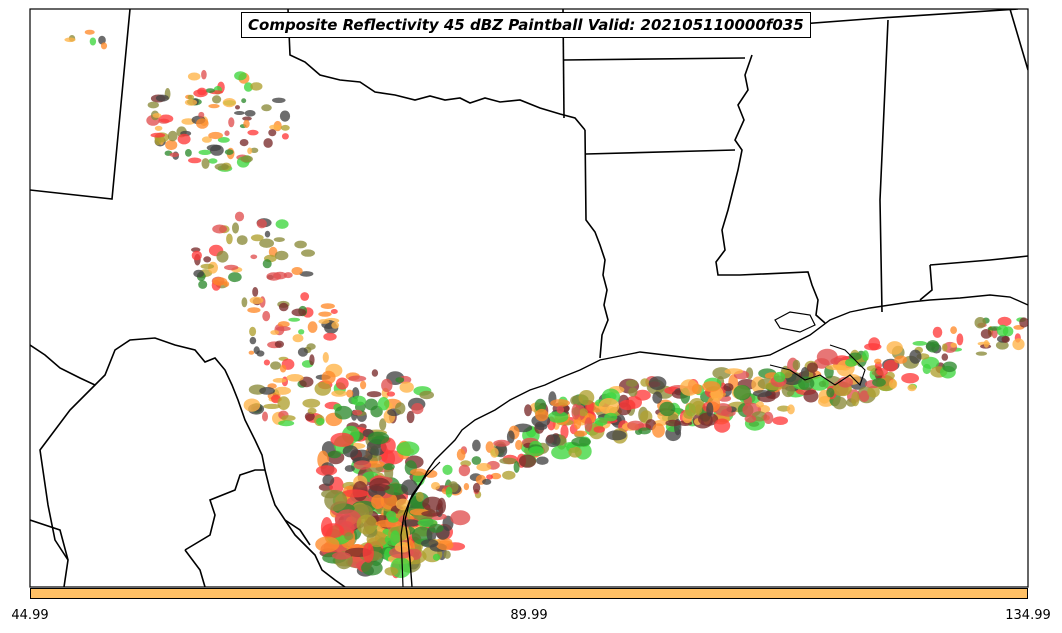 The width and height of the screenshot is (1062, 633). I want to click on mobile-bay-boundary, so click(926, 282).